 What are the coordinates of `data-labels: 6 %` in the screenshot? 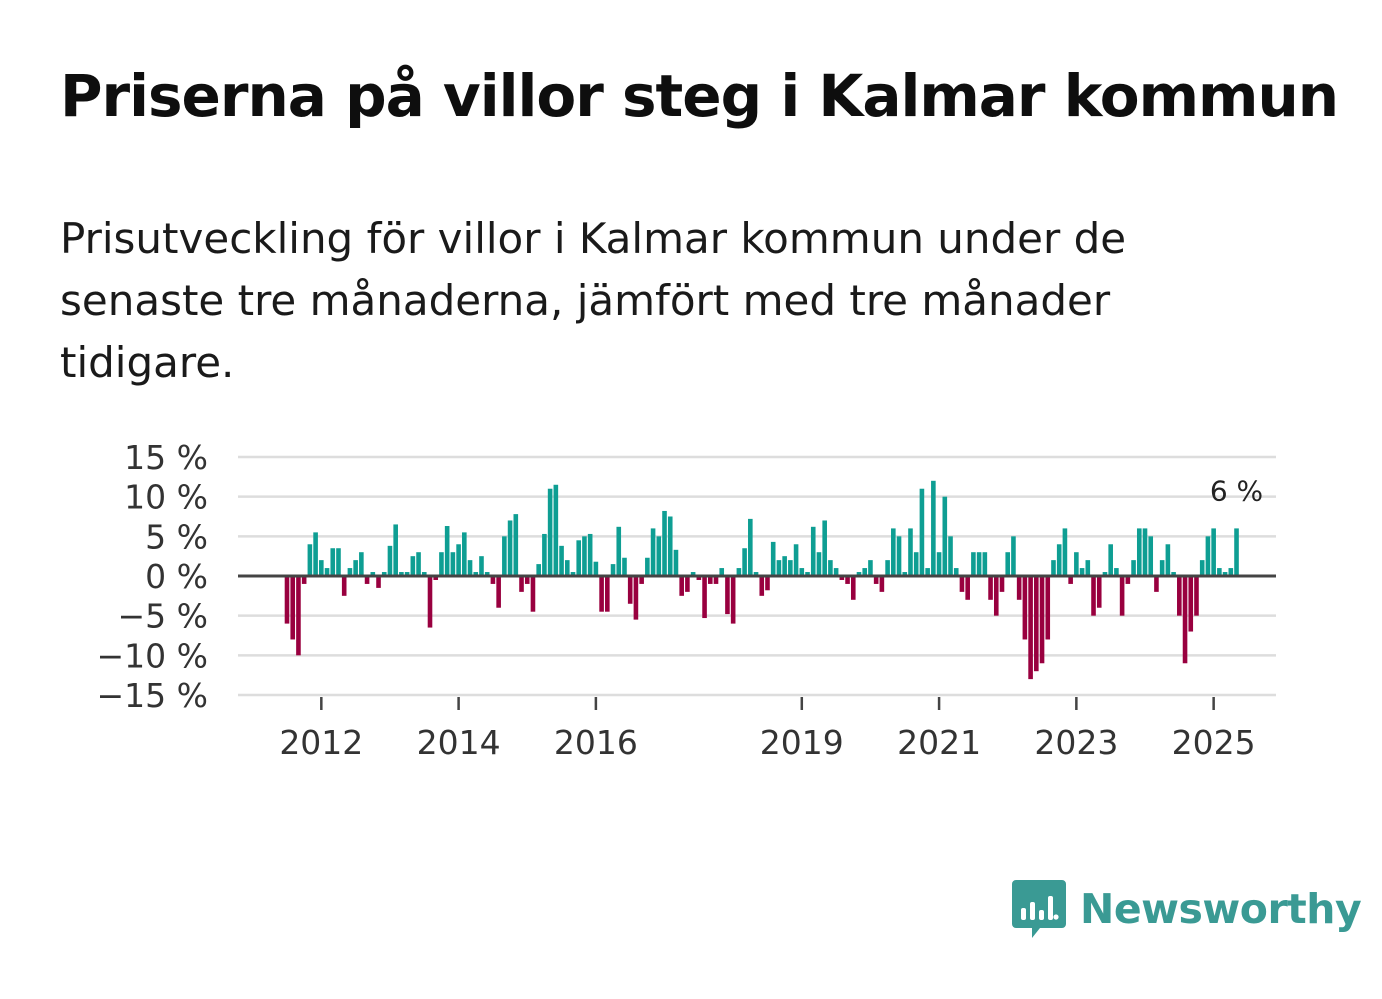 It's located at (1236, 490).